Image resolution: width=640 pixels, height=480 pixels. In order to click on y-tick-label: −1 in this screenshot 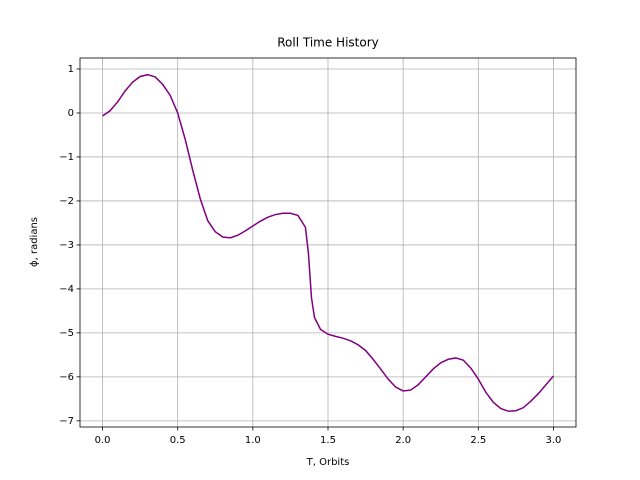, I will do `click(66, 157)`.